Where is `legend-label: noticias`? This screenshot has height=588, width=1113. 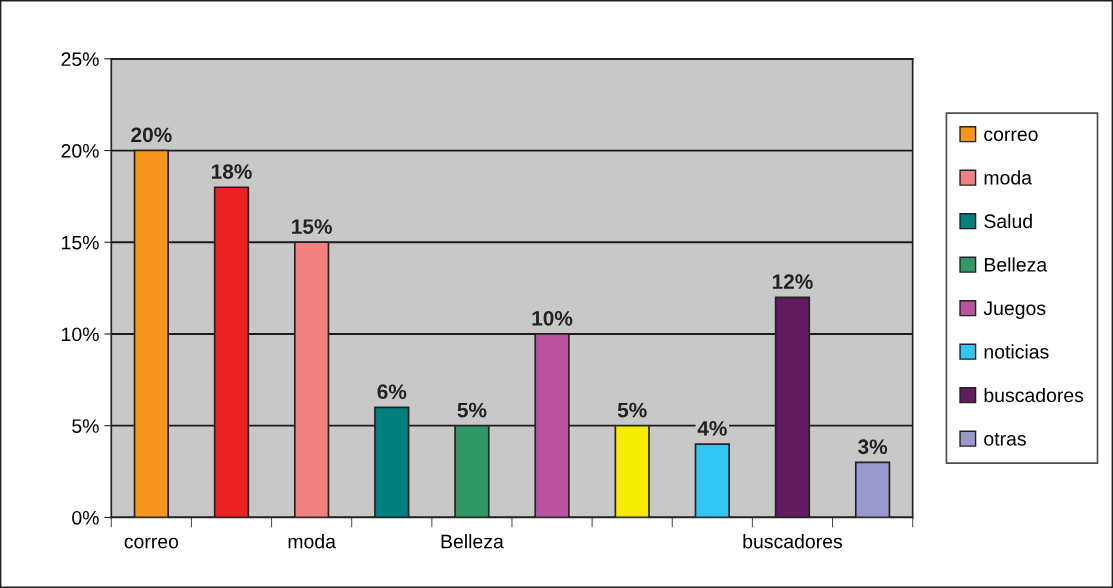
legend-label: noticias is located at coordinates (1016, 351).